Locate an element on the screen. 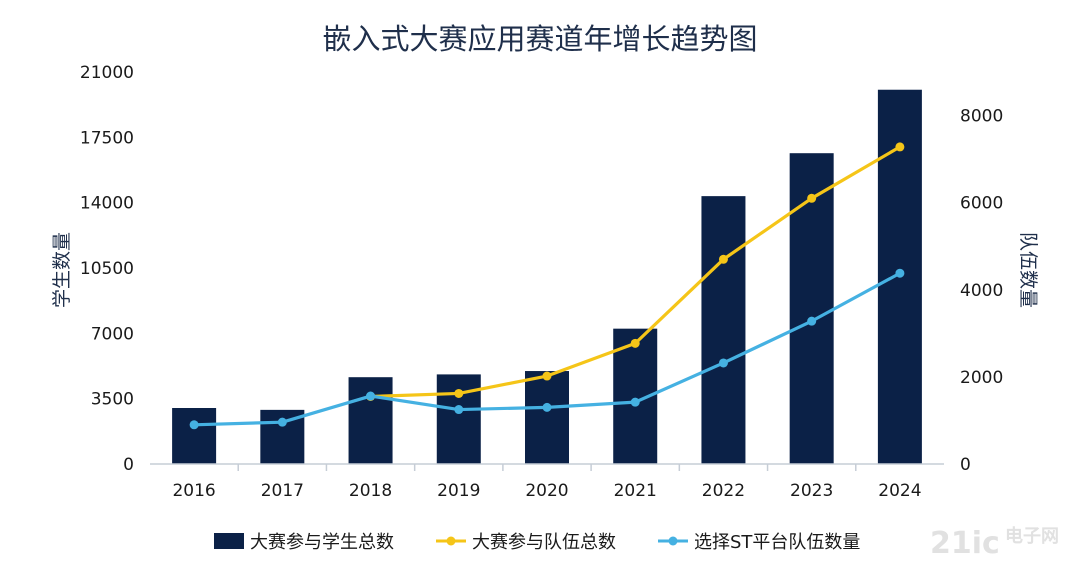 The height and width of the screenshot is (565, 1080). legend-item-2: 大赛参与队伍总数 is located at coordinates (526, 542).